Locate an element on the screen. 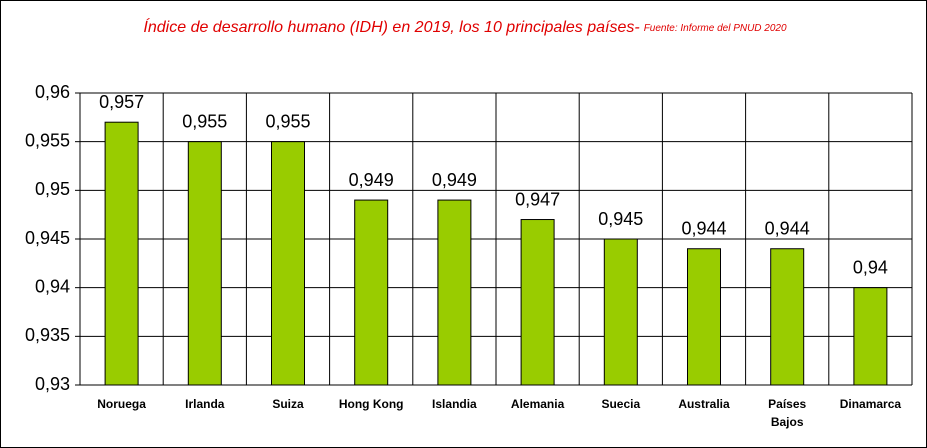  y-tick-label: 0,94 is located at coordinates (52, 286).